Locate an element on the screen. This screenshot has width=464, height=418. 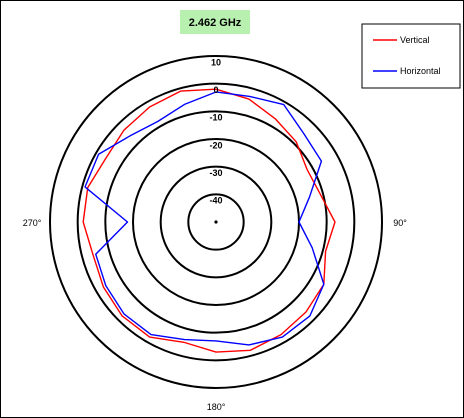
angle-label-90: 90° is located at coordinates (400, 223).